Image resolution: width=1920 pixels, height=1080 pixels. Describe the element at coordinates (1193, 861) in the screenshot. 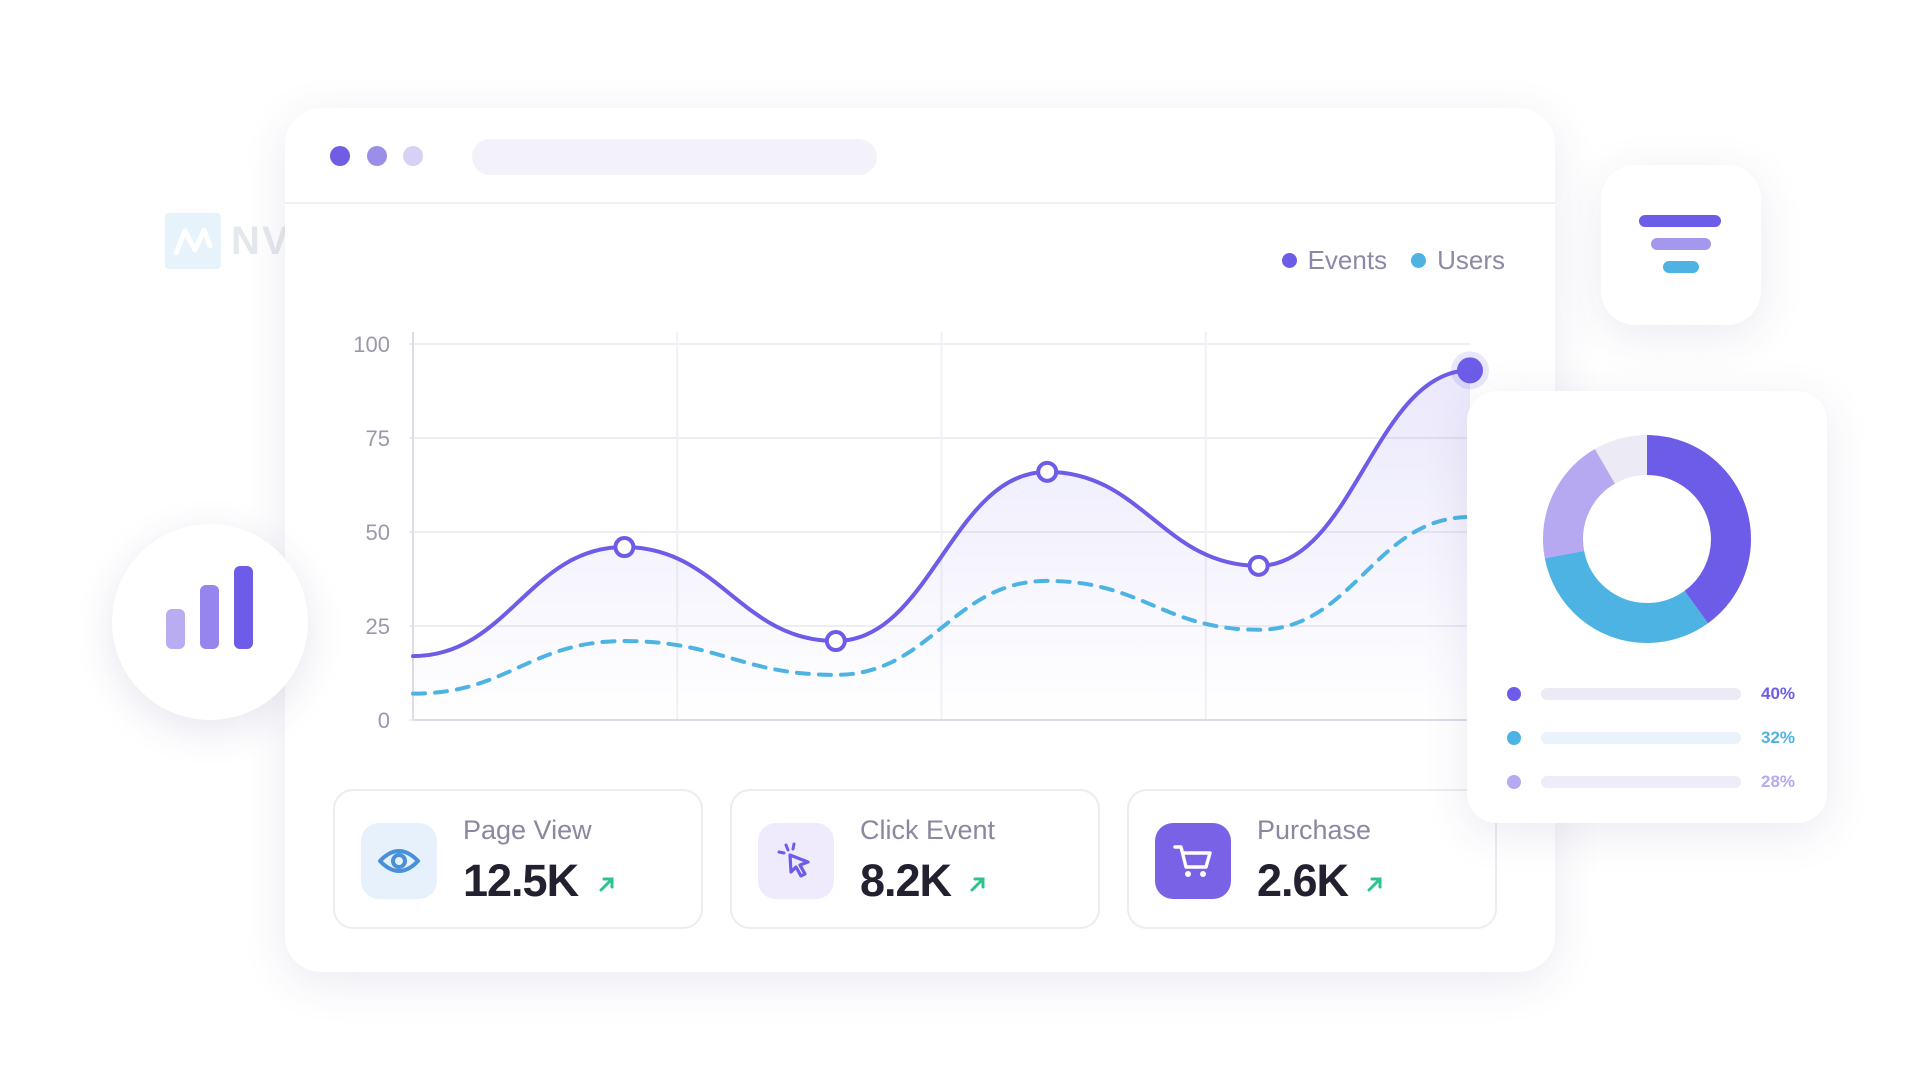

I see `cart-icon` at that location.